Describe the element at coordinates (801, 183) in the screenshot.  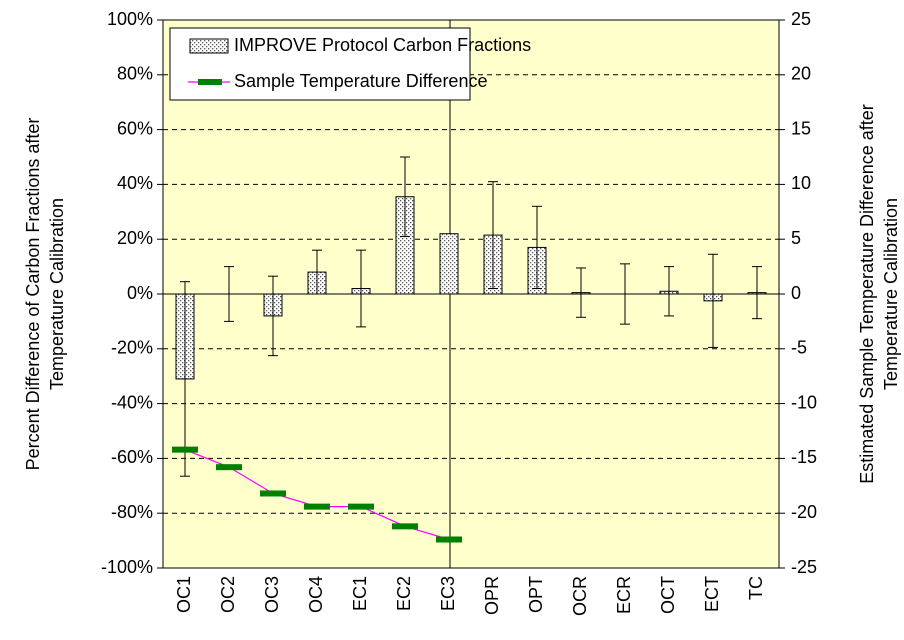
I see `y2-tick-label: 10` at that location.